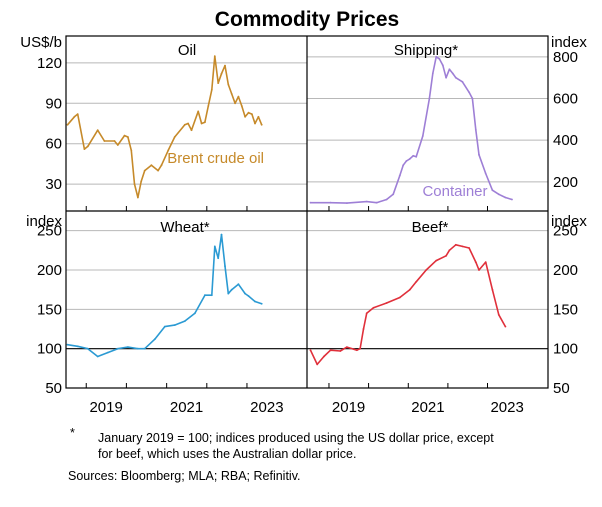 This screenshot has height=507, width=602. Describe the element at coordinates (565, 349) in the screenshot. I see `y-tick-label-beef-100: 100` at that location.